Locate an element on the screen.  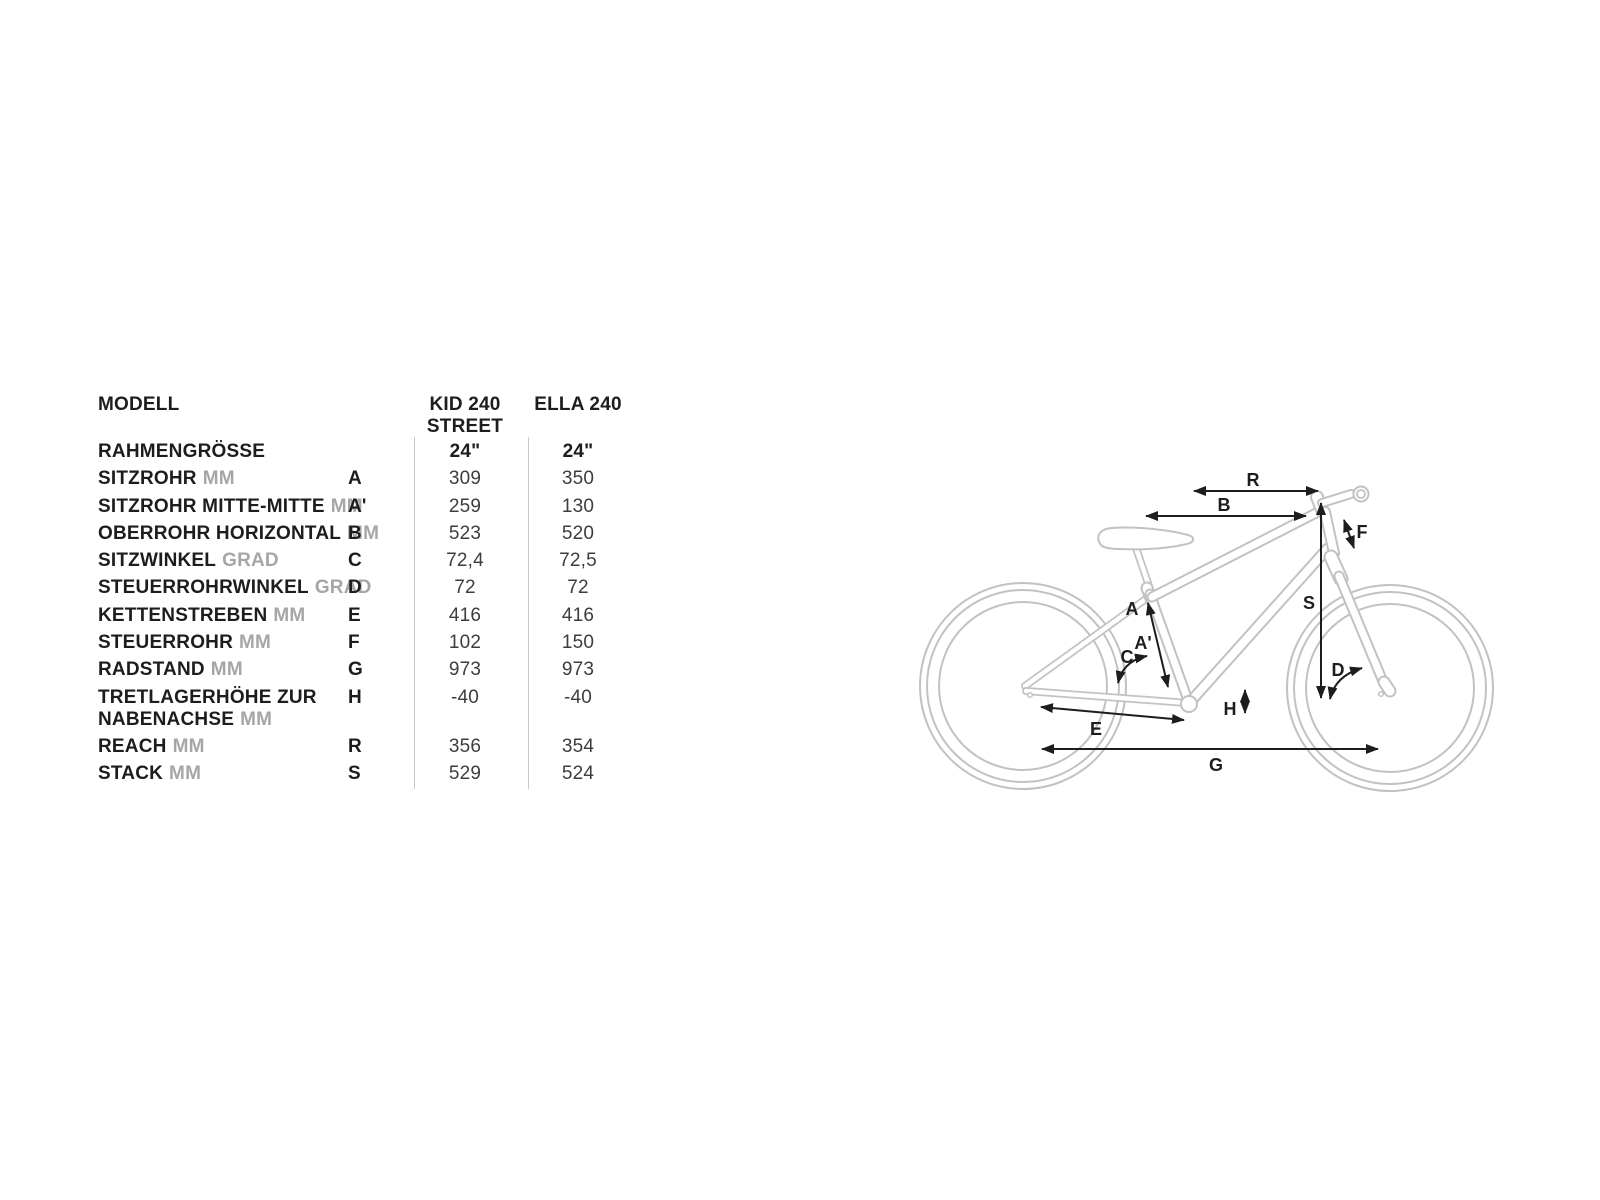
table-row-rahmengroesse: RAHMENGRÖSSE 24" 24" is located at coordinates (369, 451).